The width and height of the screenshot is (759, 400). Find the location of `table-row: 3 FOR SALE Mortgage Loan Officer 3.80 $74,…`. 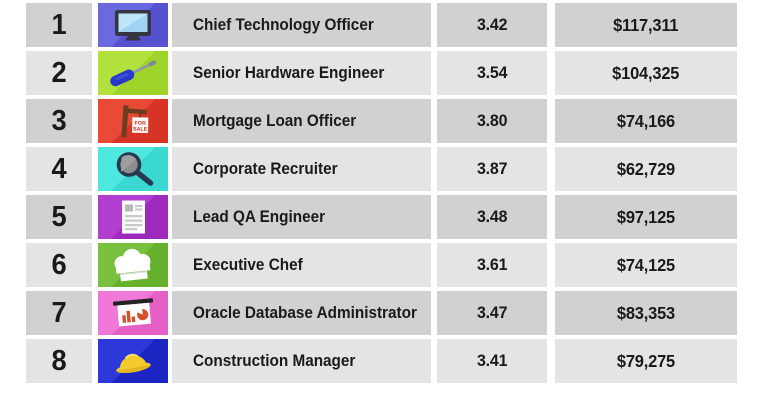

table-row: 3 FOR SALE Mortgage Loan Officer 3.80 $74,… is located at coordinates (381, 121).